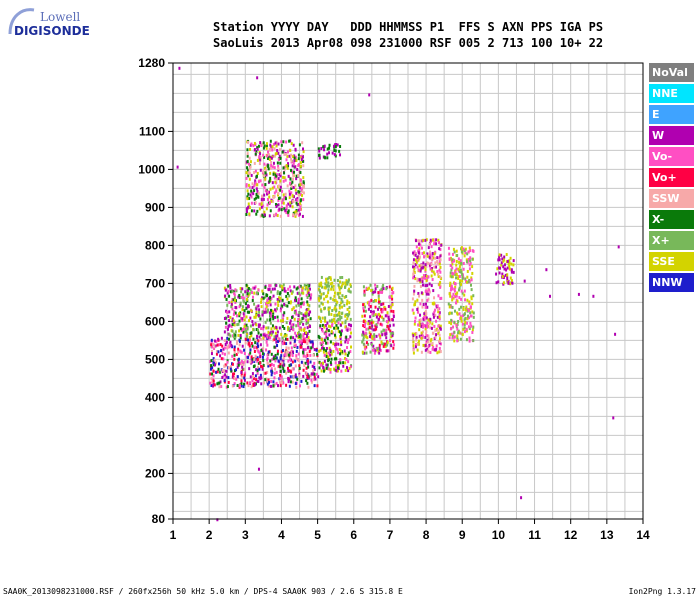 The height and width of the screenshot is (600, 700). What do you see at coordinates (671, 282) in the screenshot?
I see `legend-item-nnw: NNW` at bounding box center [671, 282].